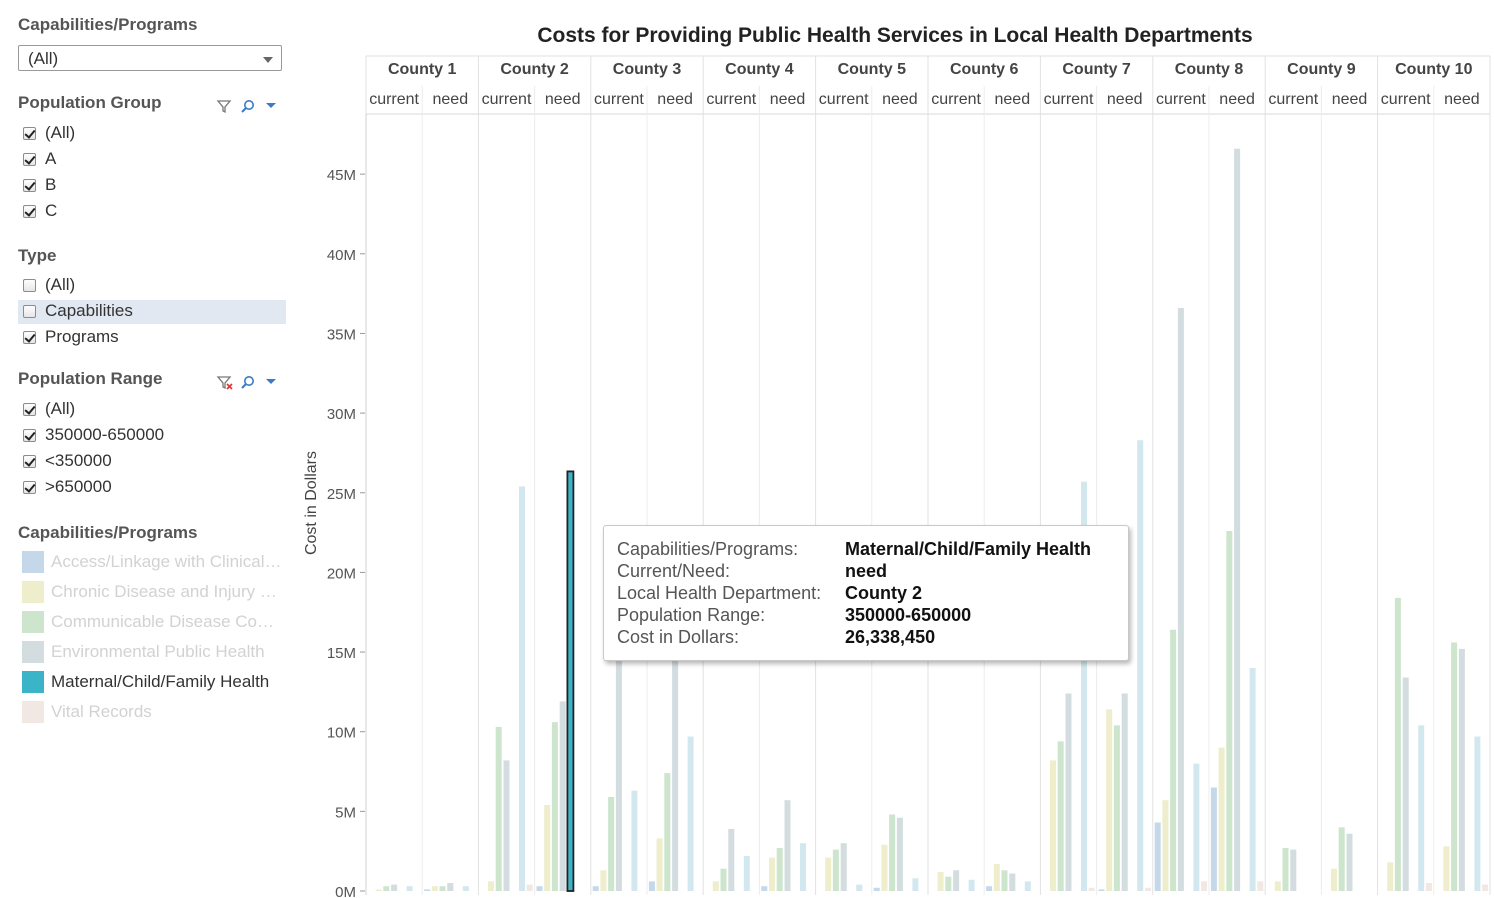 This screenshot has height=898, width=1494. I want to click on y-axis-label: Cost in Dollars, so click(311, 503).